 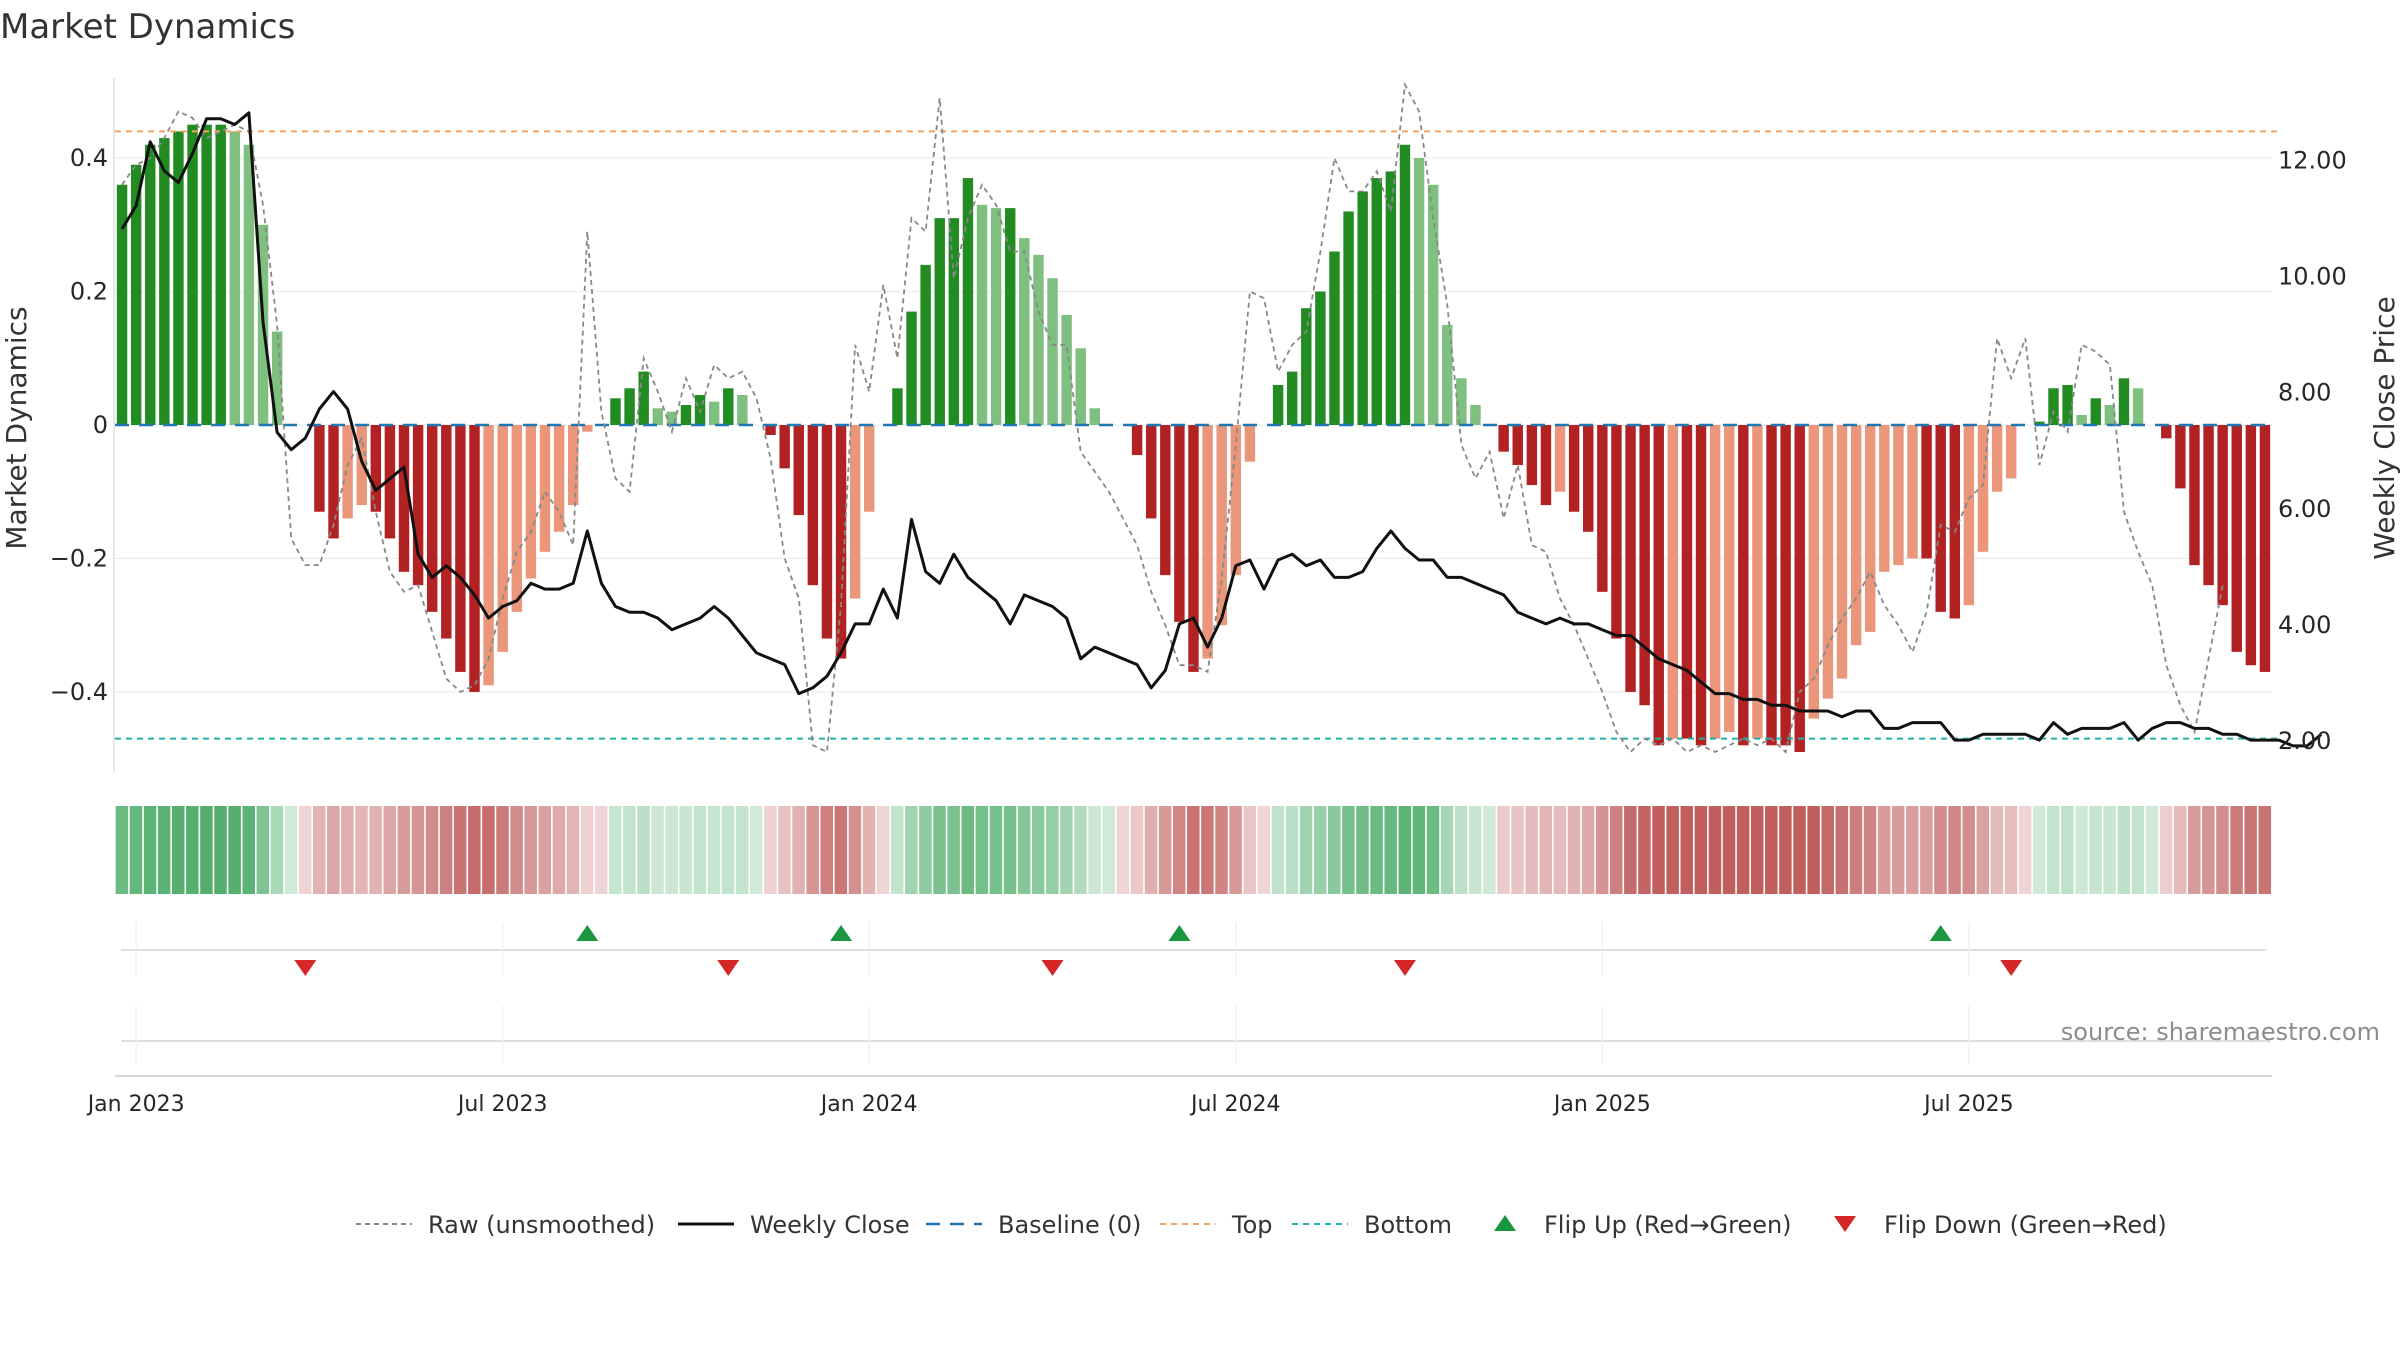 I want to click on legend-item-close: Weekly Close, so click(x=794, y=1225).